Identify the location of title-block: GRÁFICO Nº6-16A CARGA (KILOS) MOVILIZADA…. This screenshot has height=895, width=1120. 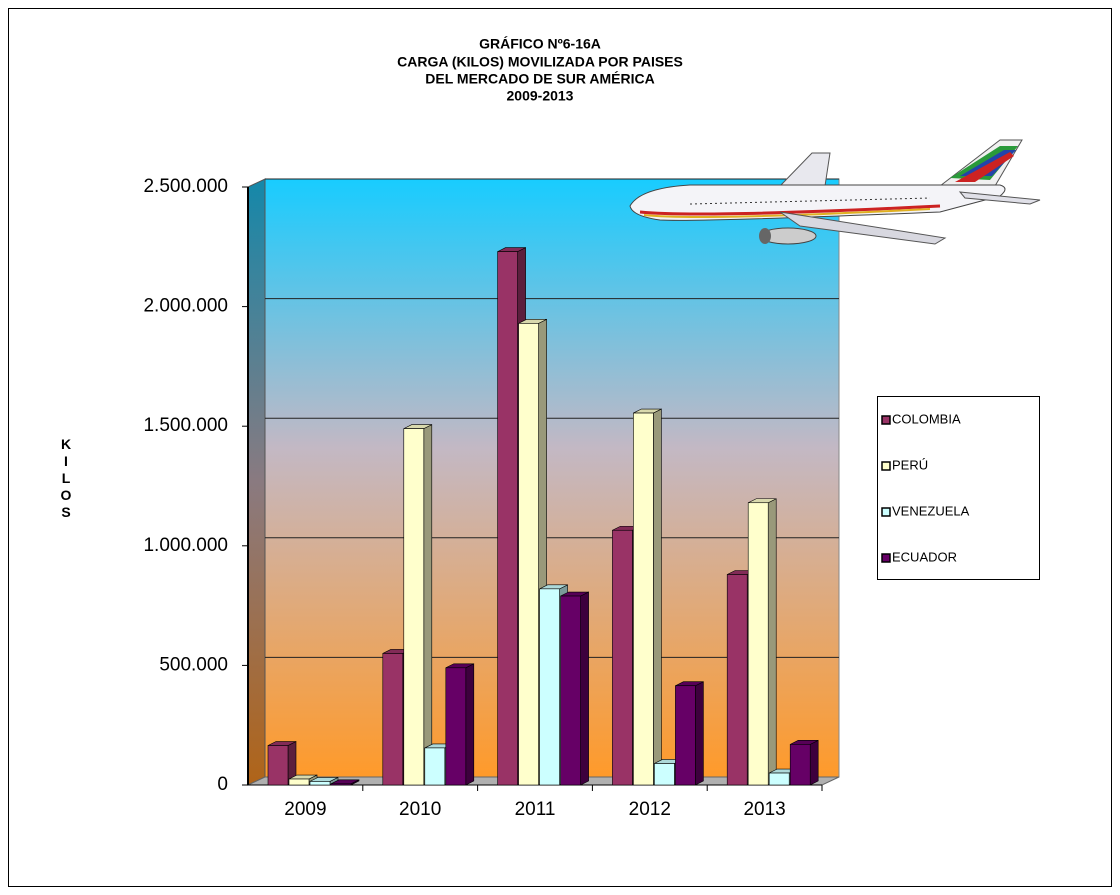
(540, 70).